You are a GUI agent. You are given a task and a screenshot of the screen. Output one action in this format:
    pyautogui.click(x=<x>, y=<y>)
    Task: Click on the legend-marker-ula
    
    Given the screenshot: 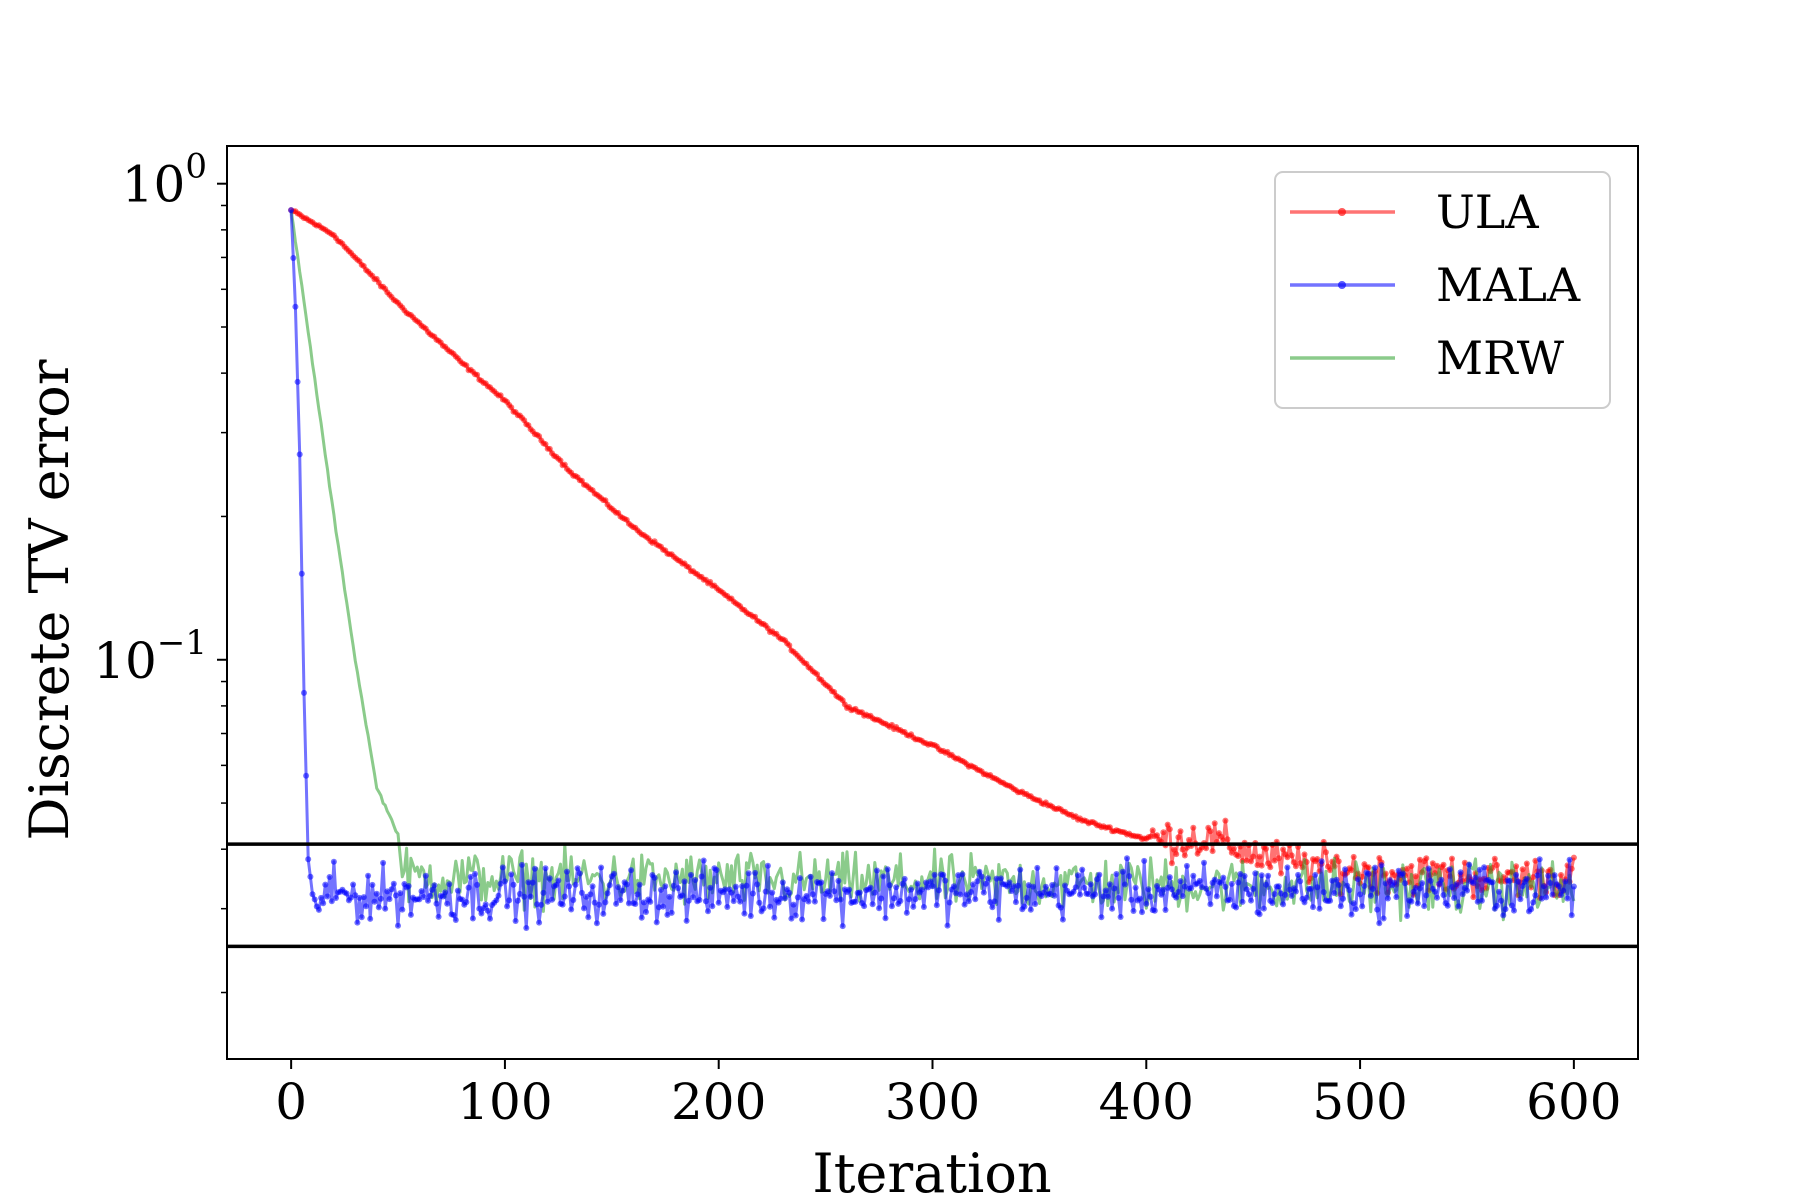 What is the action you would take?
    pyautogui.click(x=1342, y=212)
    